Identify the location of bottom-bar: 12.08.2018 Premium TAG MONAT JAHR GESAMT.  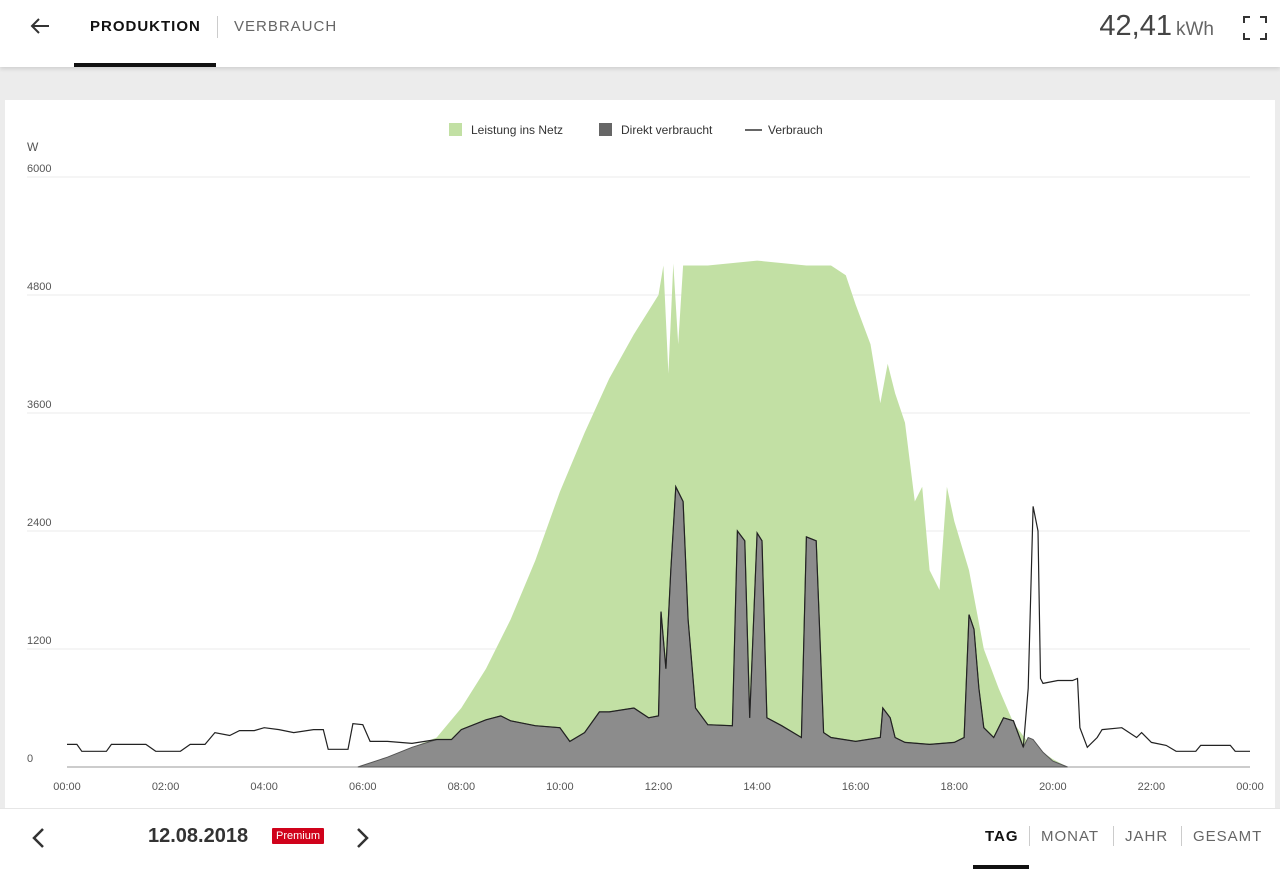
(640, 839).